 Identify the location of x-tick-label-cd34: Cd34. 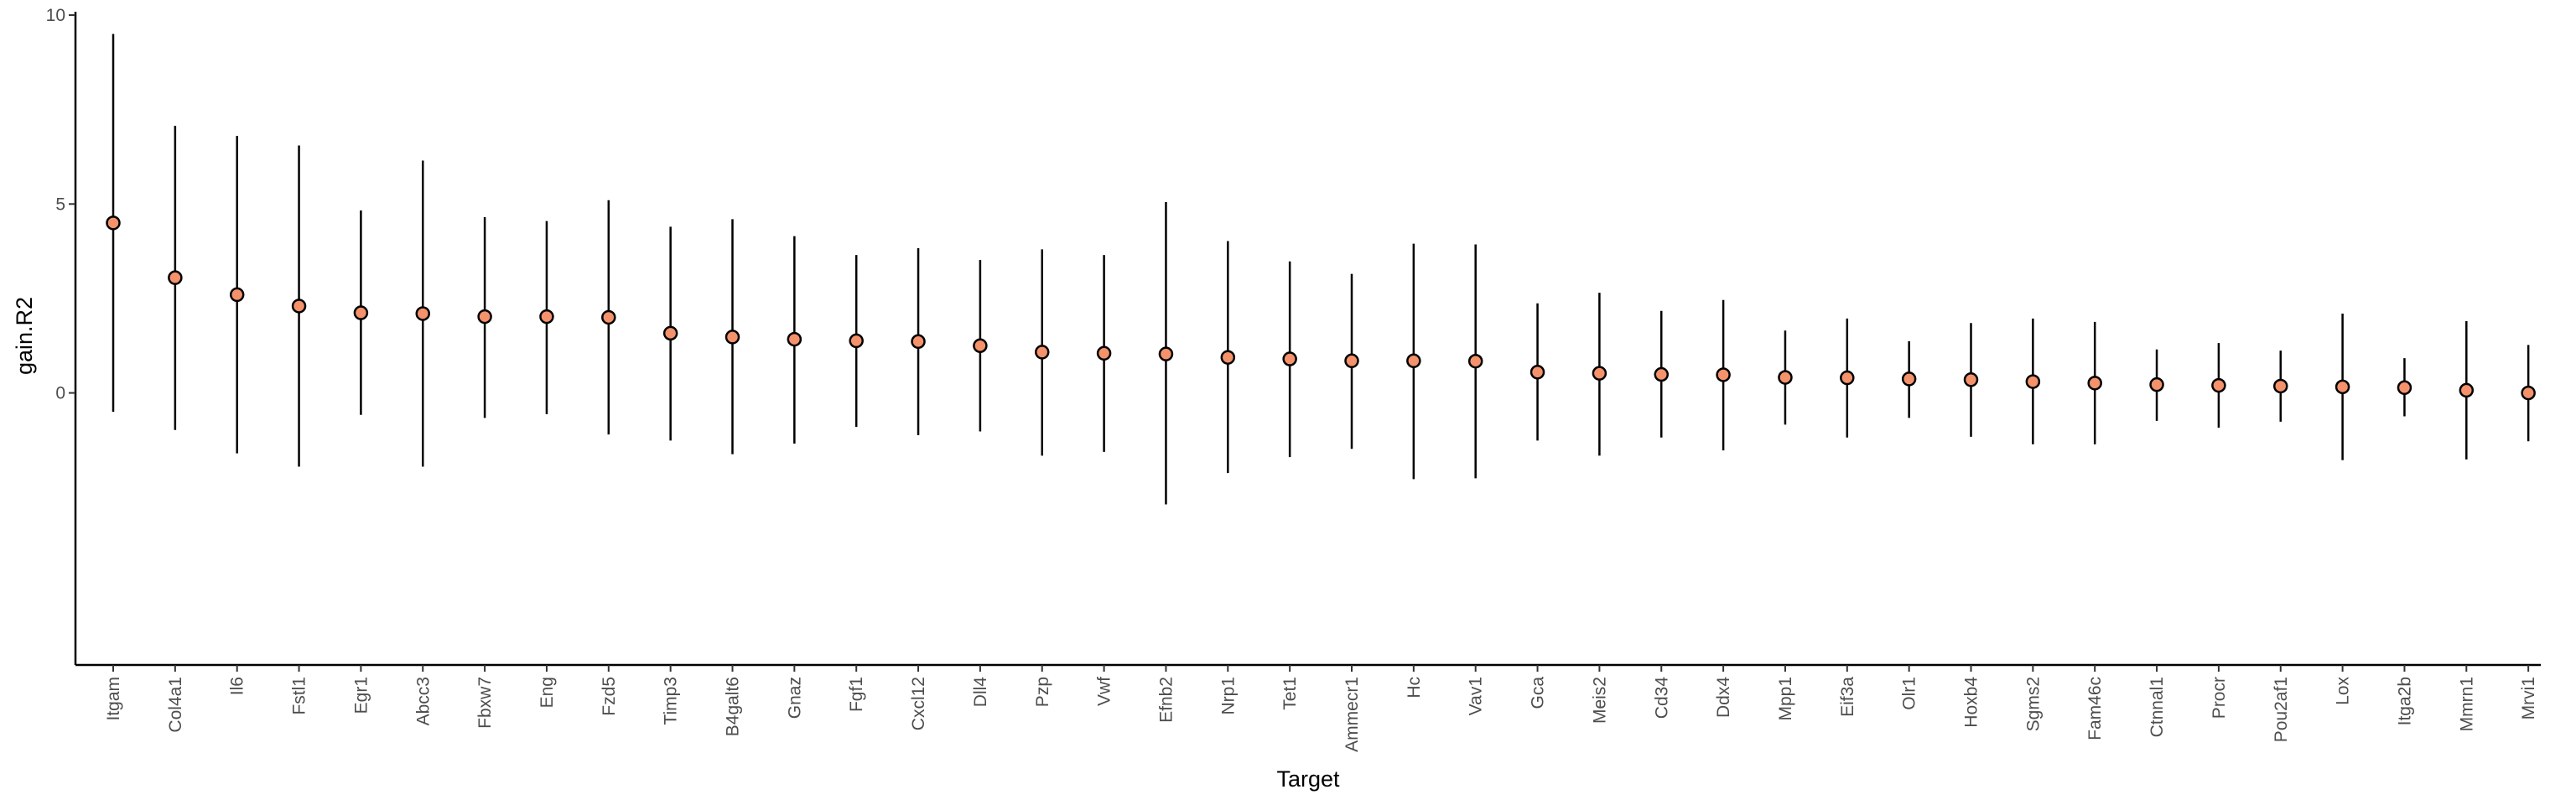
(1661, 698).